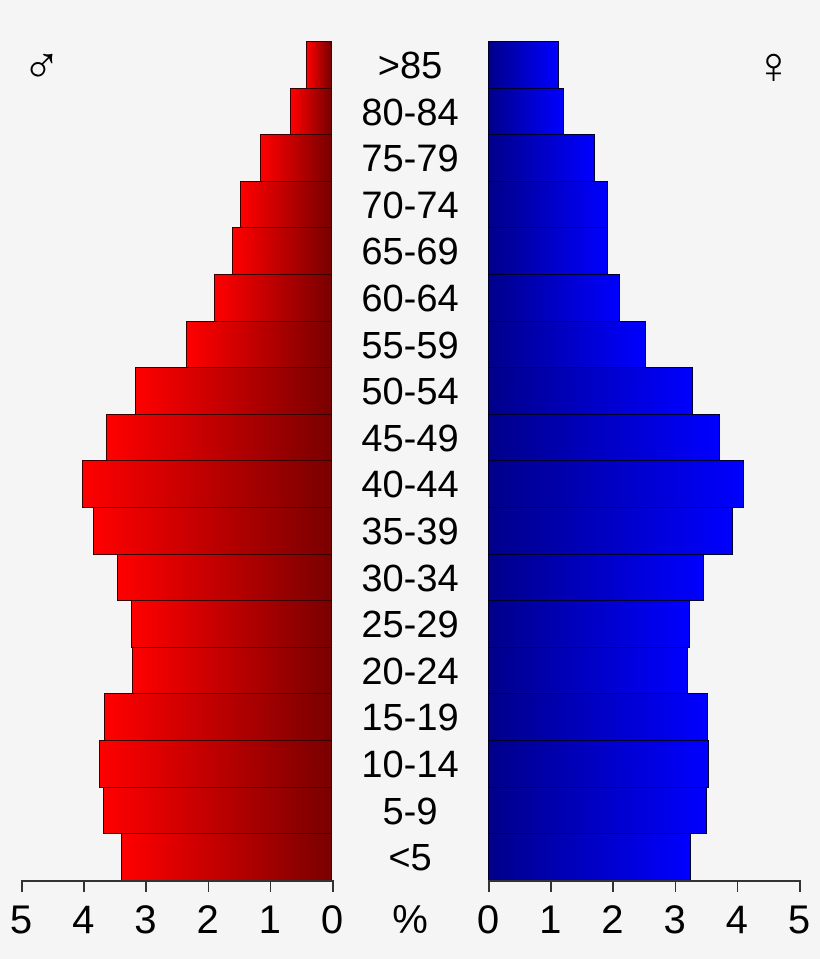 This screenshot has width=820, height=959. I want to click on x-tick-label-male: 2, so click(207, 920).